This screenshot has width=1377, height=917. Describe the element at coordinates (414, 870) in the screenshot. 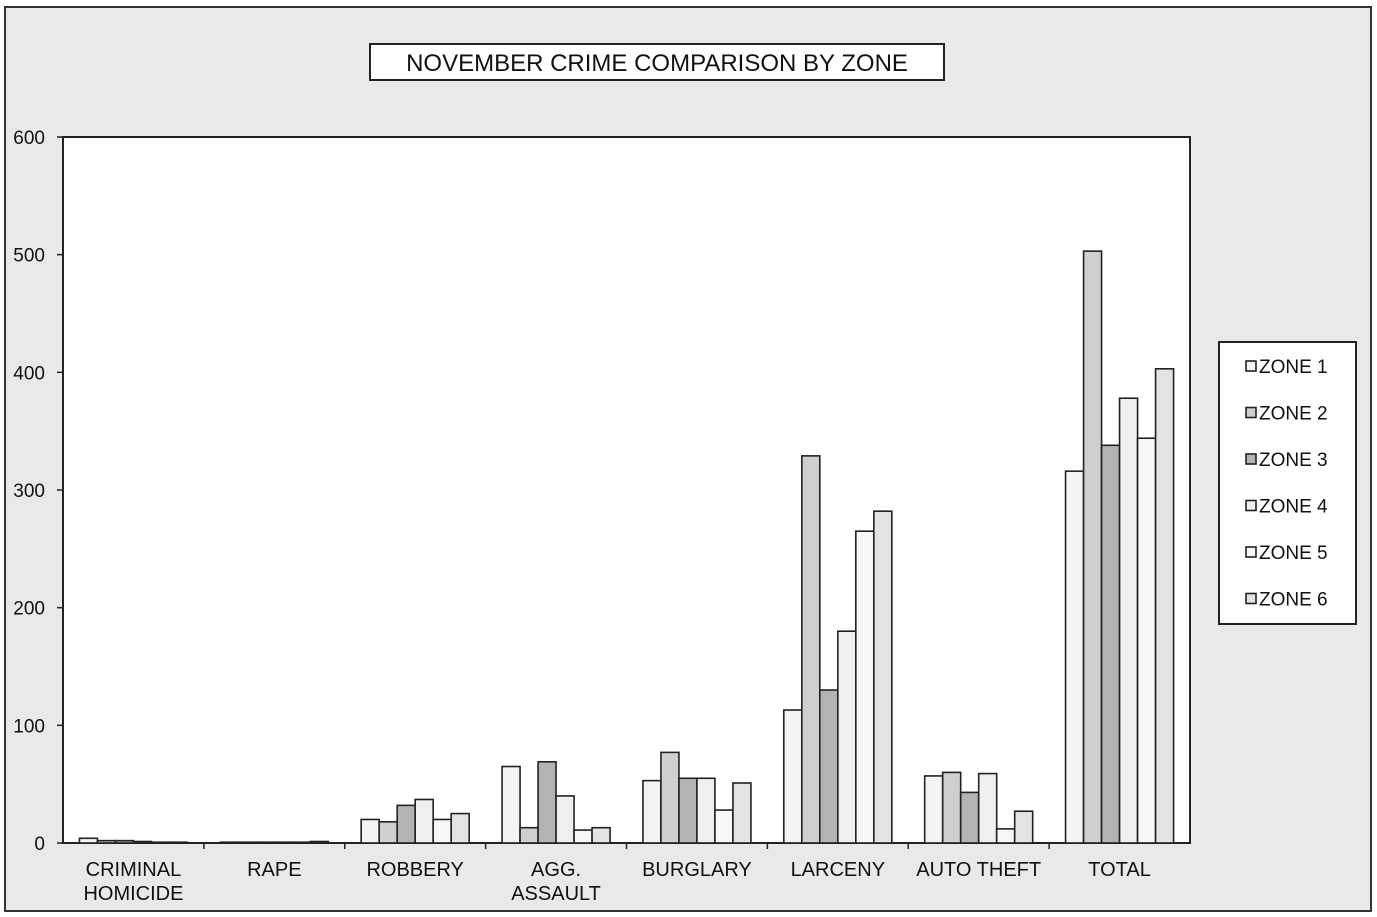

I see `x-tick-label: ROBBERY` at that location.